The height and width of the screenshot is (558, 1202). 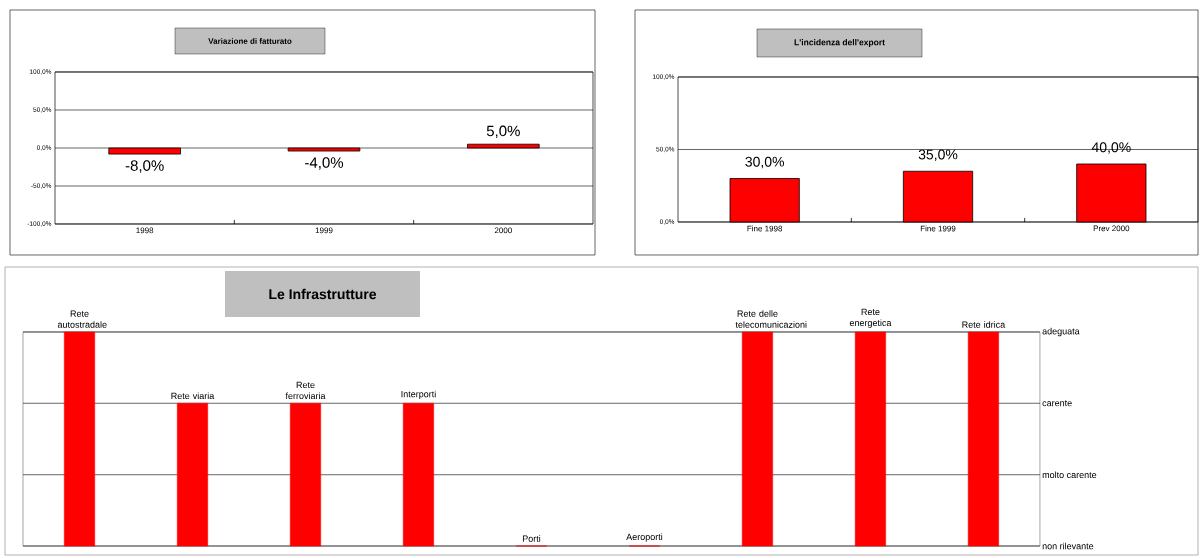 What do you see at coordinates (305, 390) in the screenshot?
I see `x-tick-label: Rete ferroviaria` at bounding box center [305, 390].